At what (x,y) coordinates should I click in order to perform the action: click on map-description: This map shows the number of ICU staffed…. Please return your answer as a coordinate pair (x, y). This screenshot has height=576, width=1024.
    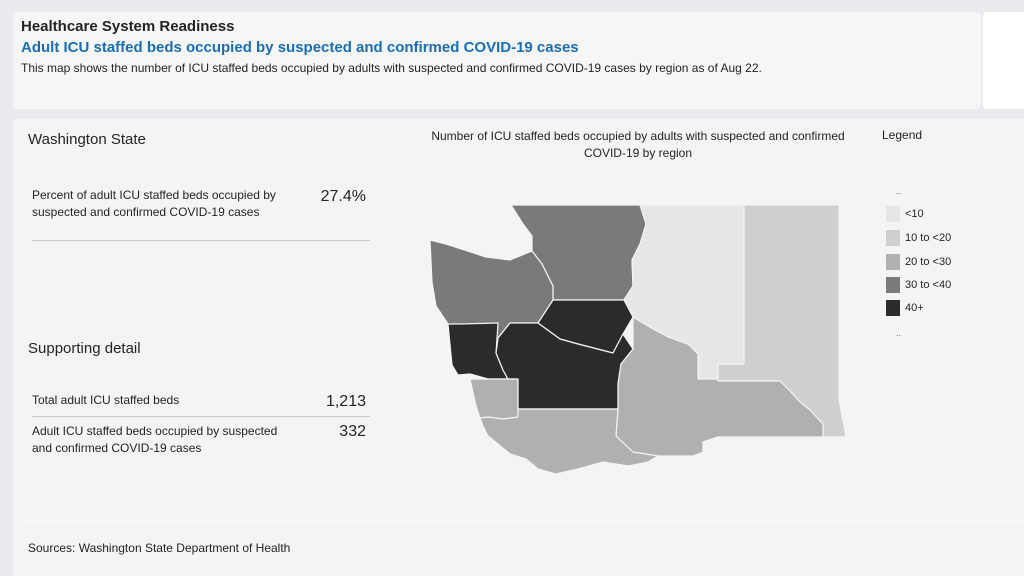
    Looking at the image, I should click on (391, 68).